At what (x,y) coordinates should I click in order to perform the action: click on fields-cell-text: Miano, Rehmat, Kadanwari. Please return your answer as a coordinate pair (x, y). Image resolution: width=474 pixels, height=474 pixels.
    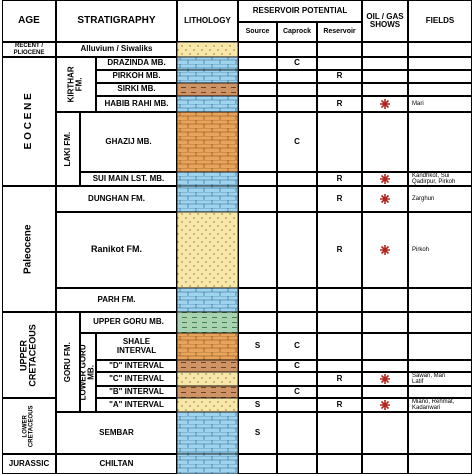
    Looking at the image, I should click on (433, 404).